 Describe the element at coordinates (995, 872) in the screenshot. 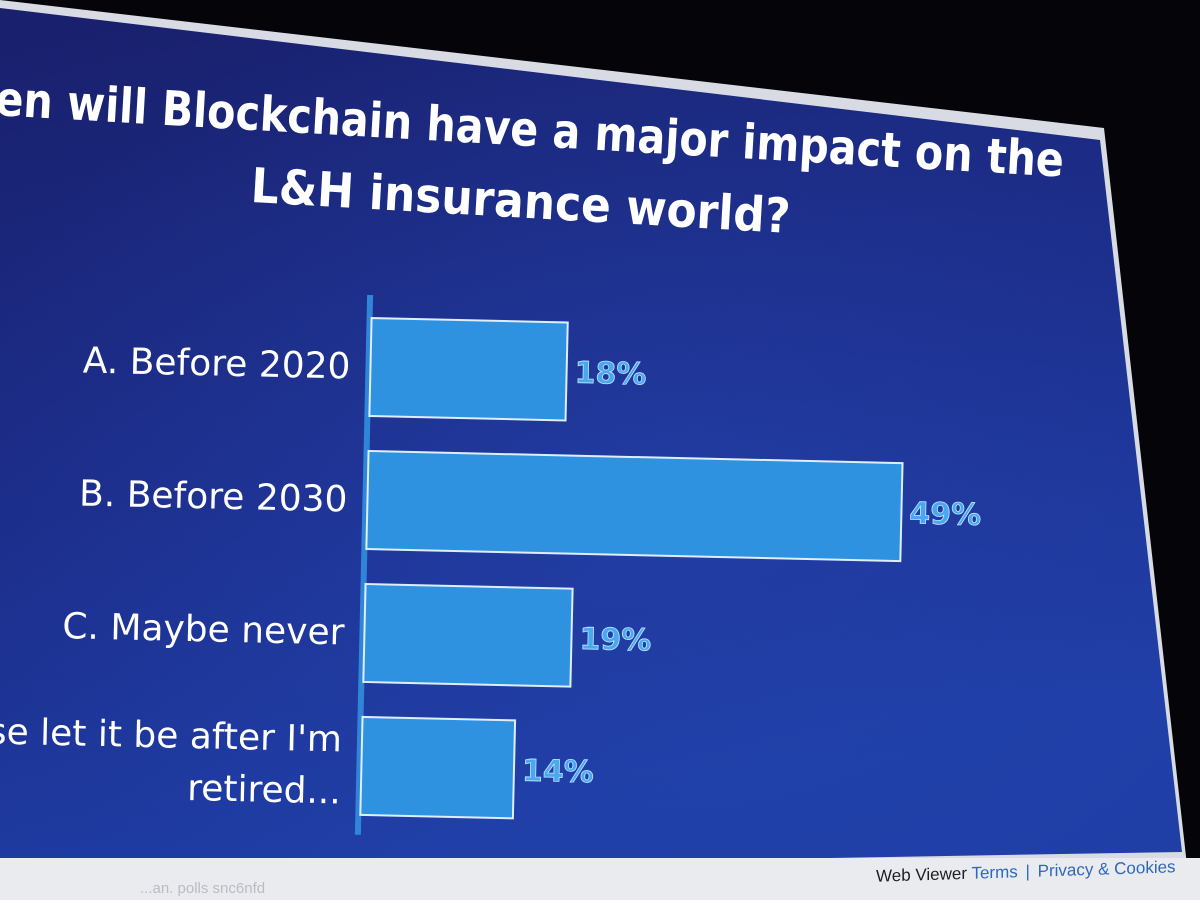

I see `terms-link: Terms` at that location.